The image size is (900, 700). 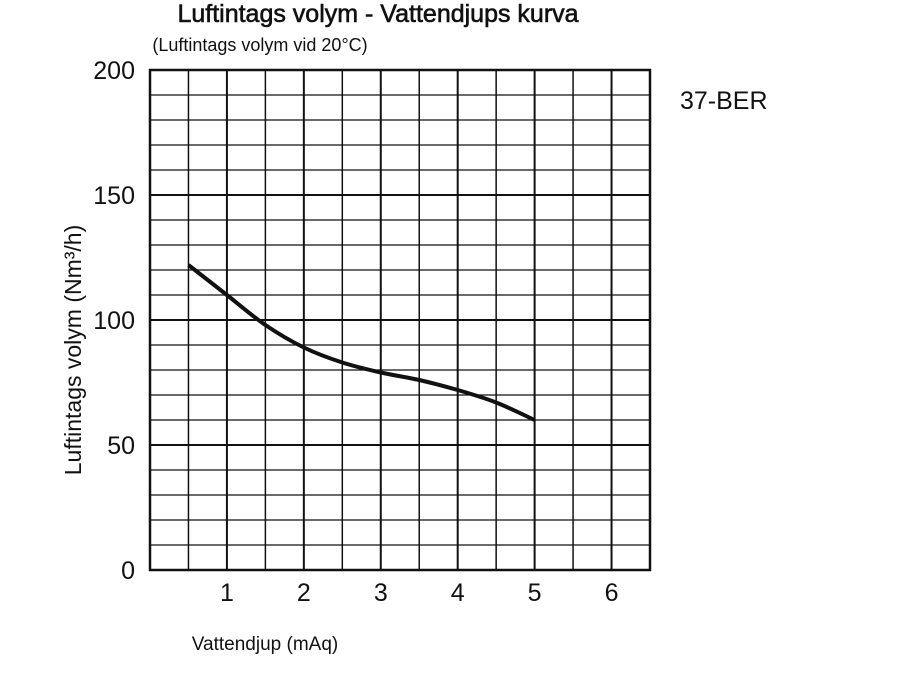 I want to click on x-tick-label: 6, so click(x=612, y=593).